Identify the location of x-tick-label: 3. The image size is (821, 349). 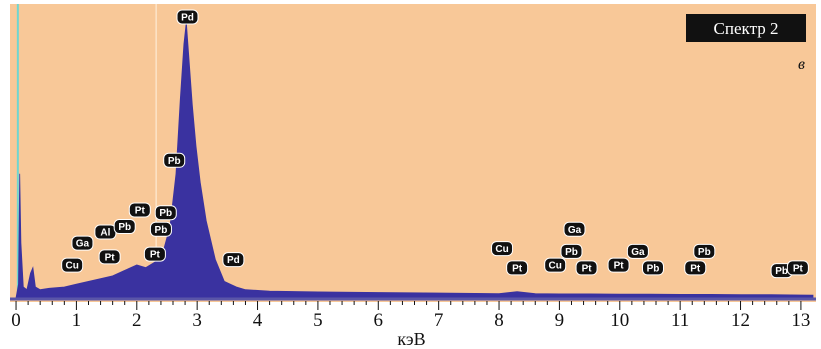
(197, 320).